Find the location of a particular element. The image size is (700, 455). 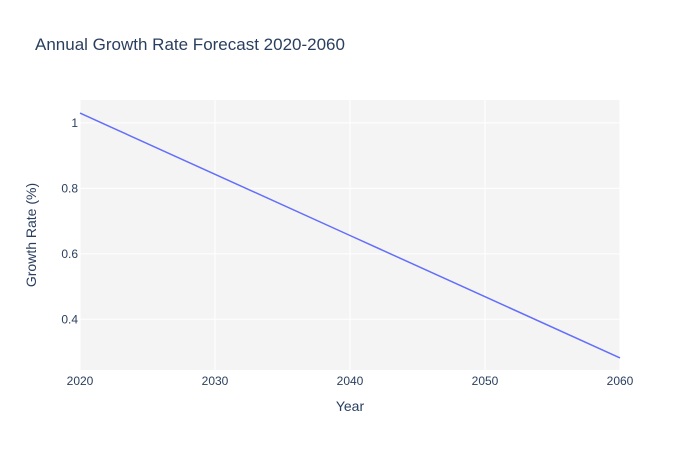

y-tick-label: 0.4 is located at coordinates (69, 319).